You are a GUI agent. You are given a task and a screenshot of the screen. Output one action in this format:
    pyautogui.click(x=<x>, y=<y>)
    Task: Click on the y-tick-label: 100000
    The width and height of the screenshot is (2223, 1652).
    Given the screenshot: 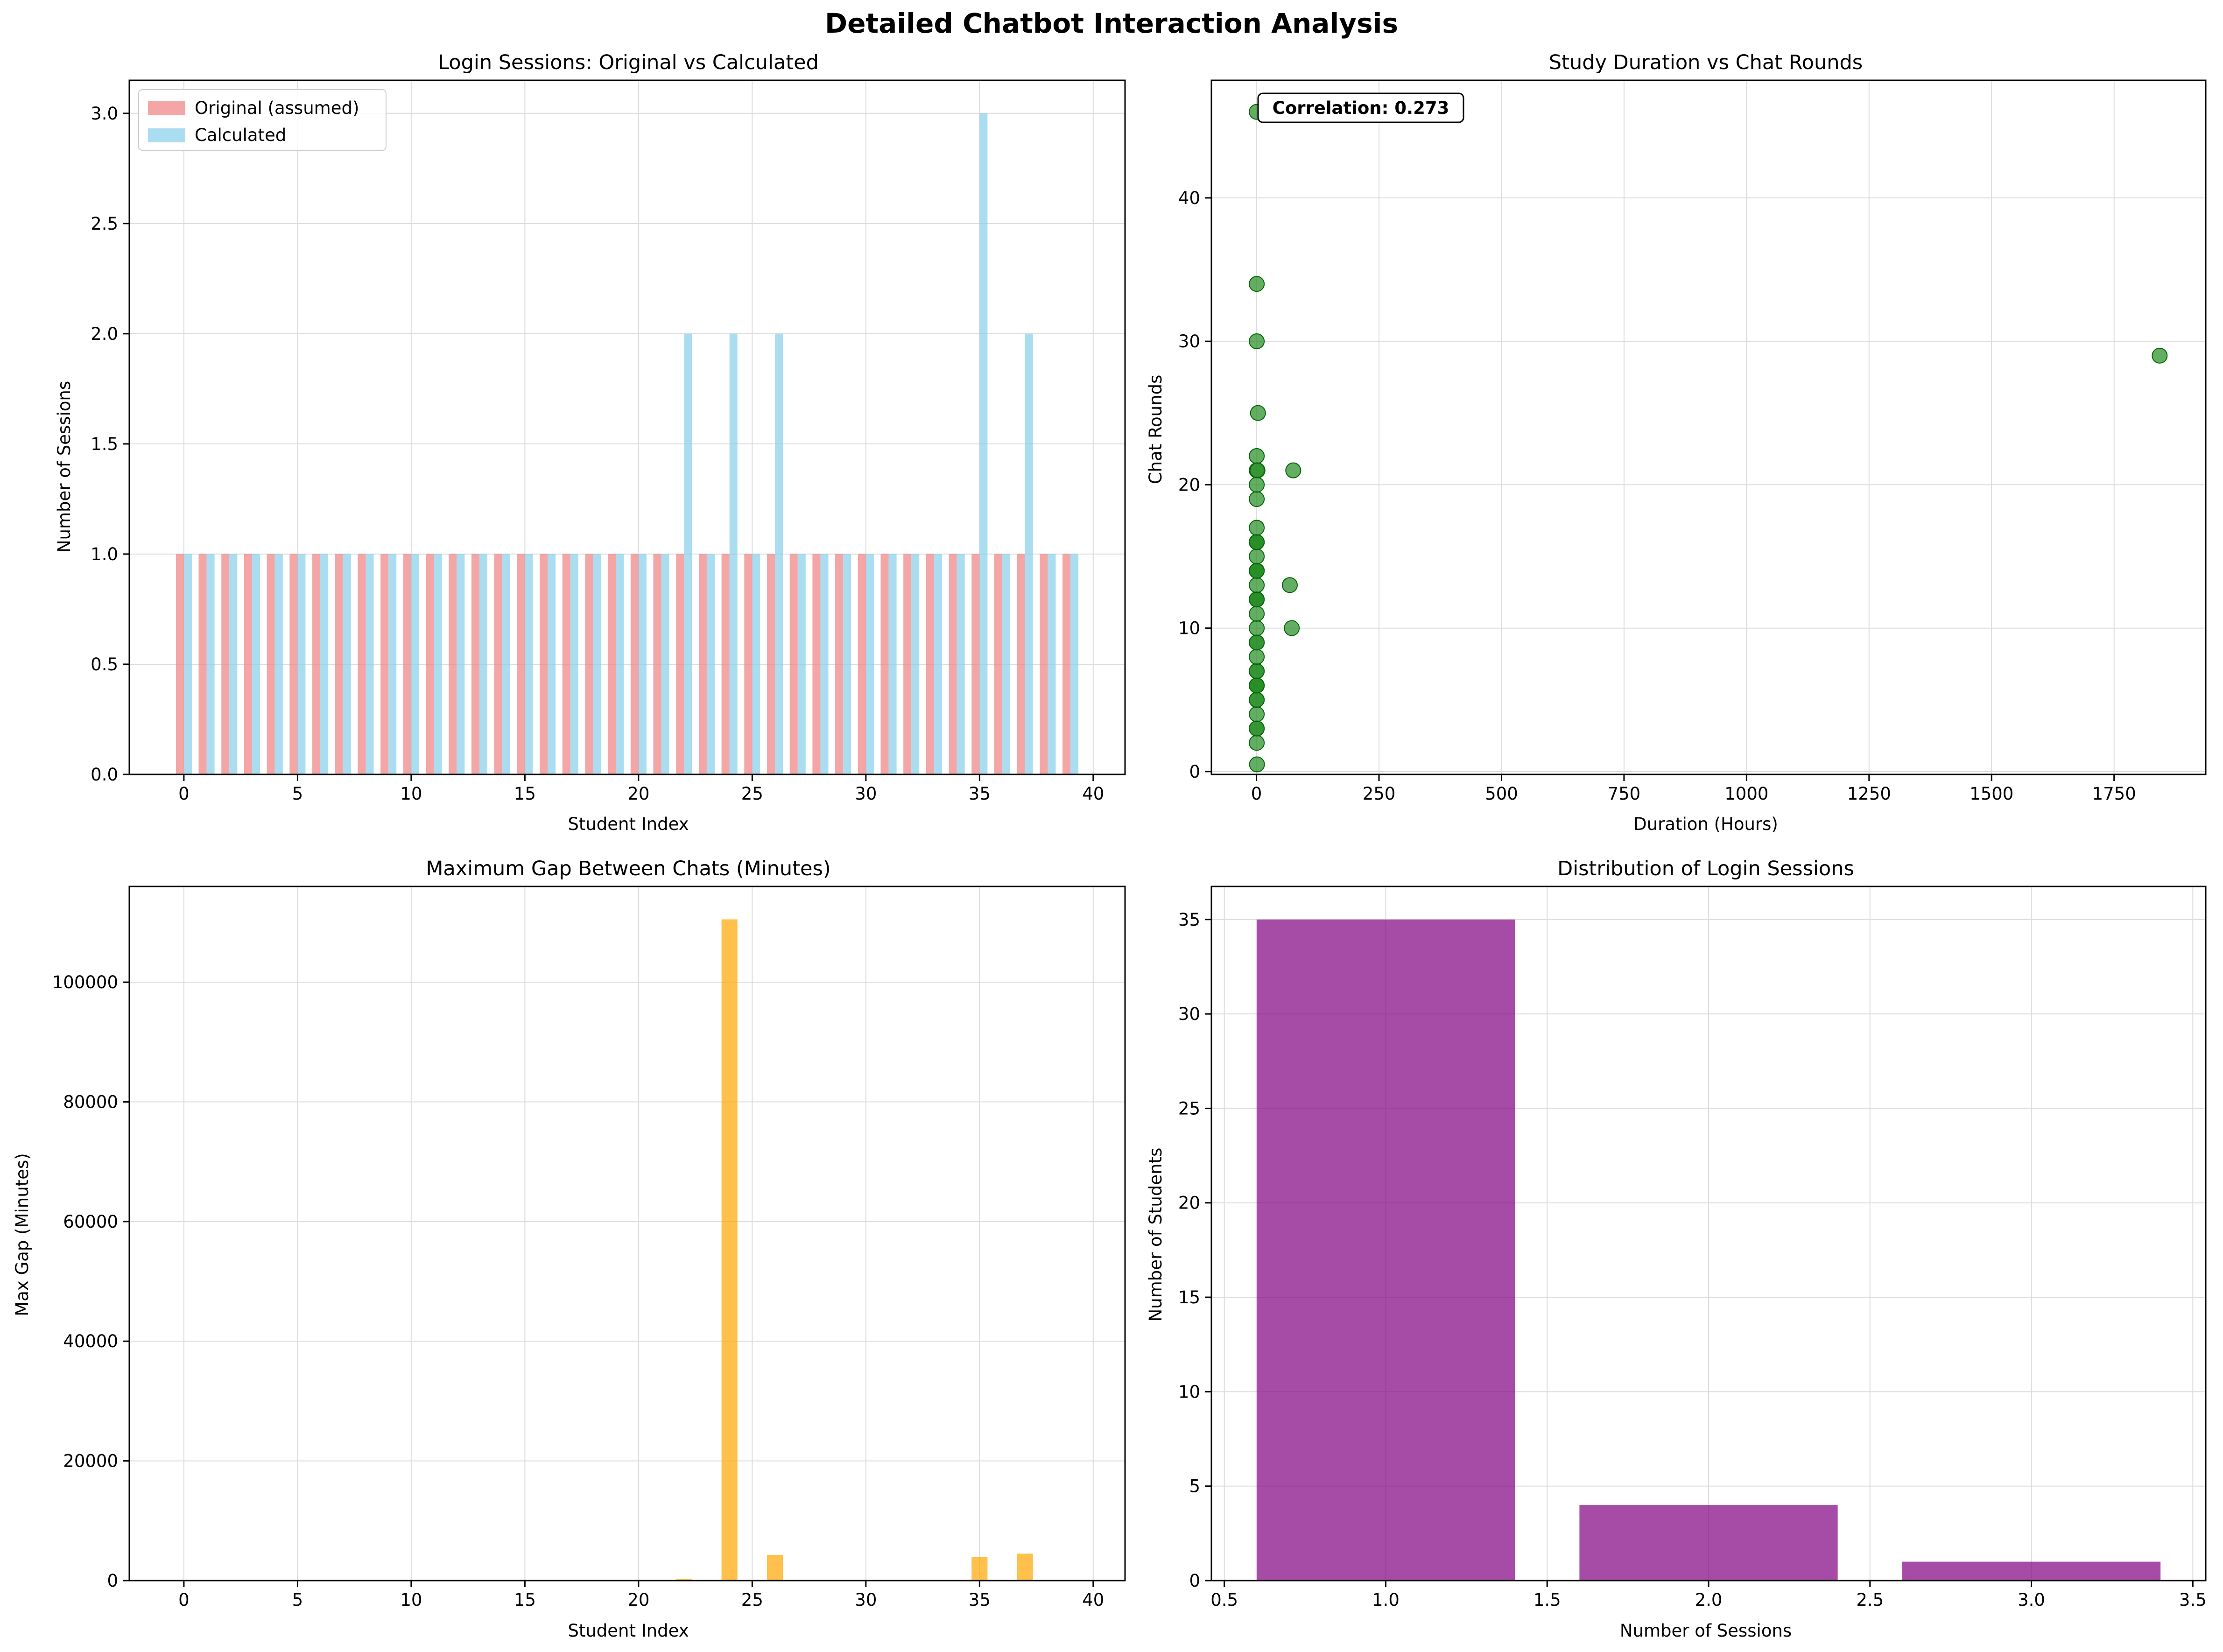 What is the action you would take?
    pyautogui.click(x=85, y=982)
    